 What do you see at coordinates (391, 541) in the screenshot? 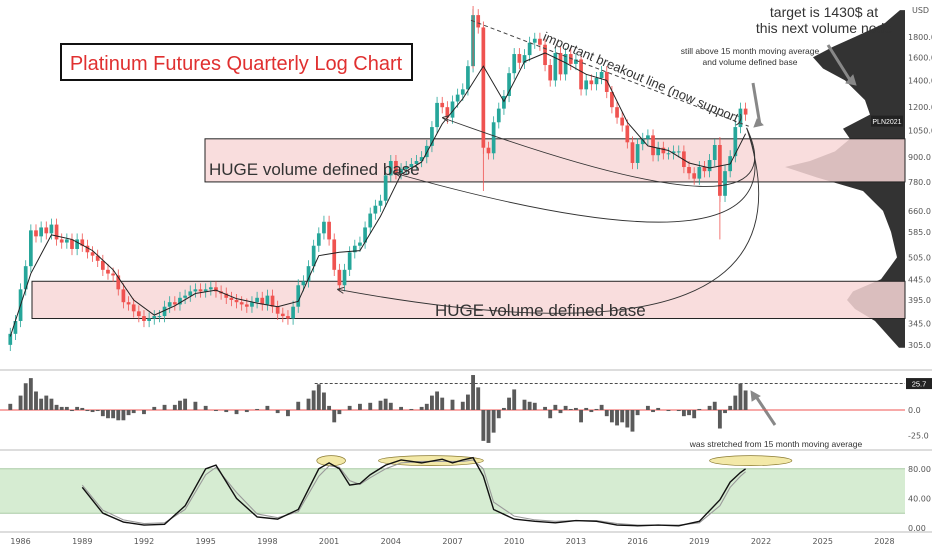
I see `time-tick-label: 2004` at bounding box center [391, 541].